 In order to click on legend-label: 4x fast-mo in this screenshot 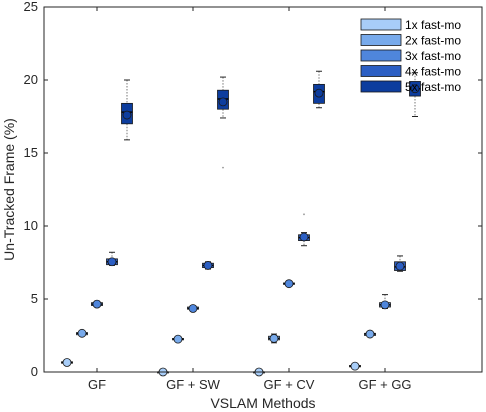, I will do `click(433, 72)`.